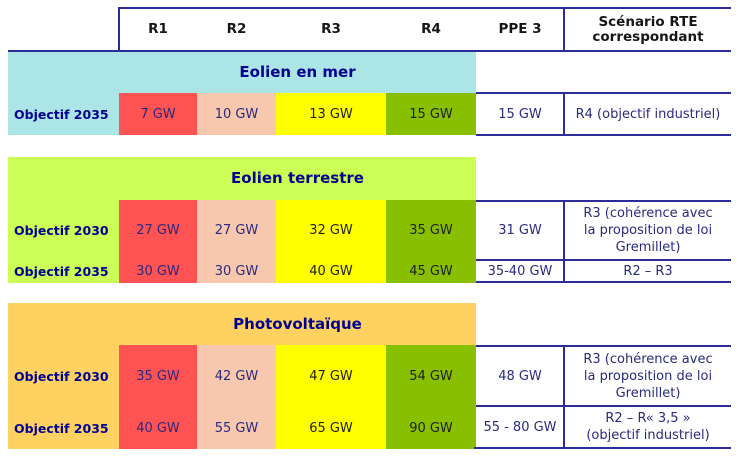 The width and height of the screenshot is (747, 467). I want to click on col-header-scenario: Scénario RTE correspondant, so click(648, 29).